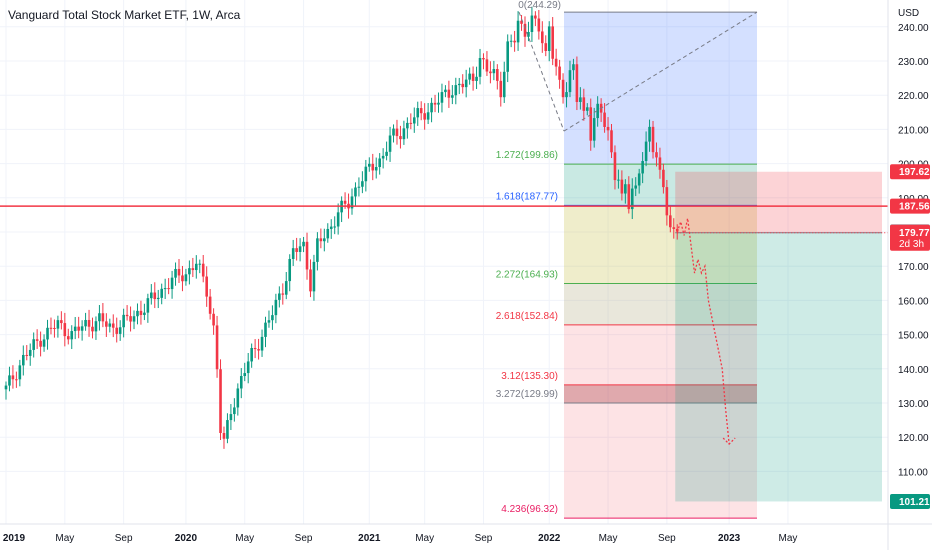  What do you see at coordinates (788, 538) in the screenshot?
I see `time-tick-label: May` at bounding box center [788, 538].